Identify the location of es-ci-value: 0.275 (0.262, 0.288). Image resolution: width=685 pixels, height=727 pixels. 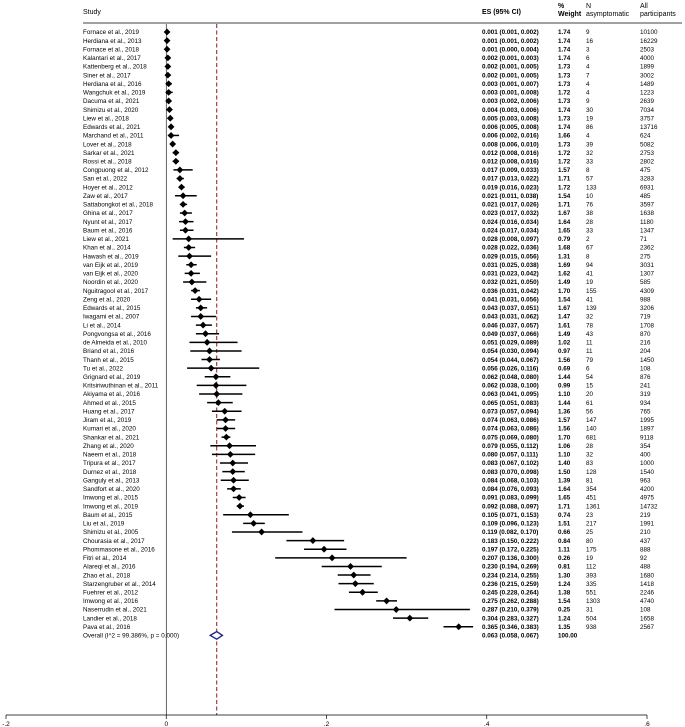
(510, 601).